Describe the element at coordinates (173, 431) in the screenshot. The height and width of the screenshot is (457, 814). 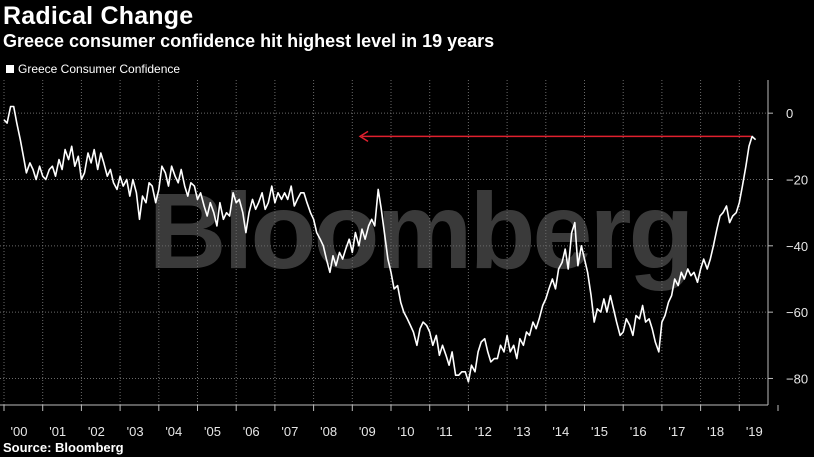
I see `x-tick-label: '04` at that location.